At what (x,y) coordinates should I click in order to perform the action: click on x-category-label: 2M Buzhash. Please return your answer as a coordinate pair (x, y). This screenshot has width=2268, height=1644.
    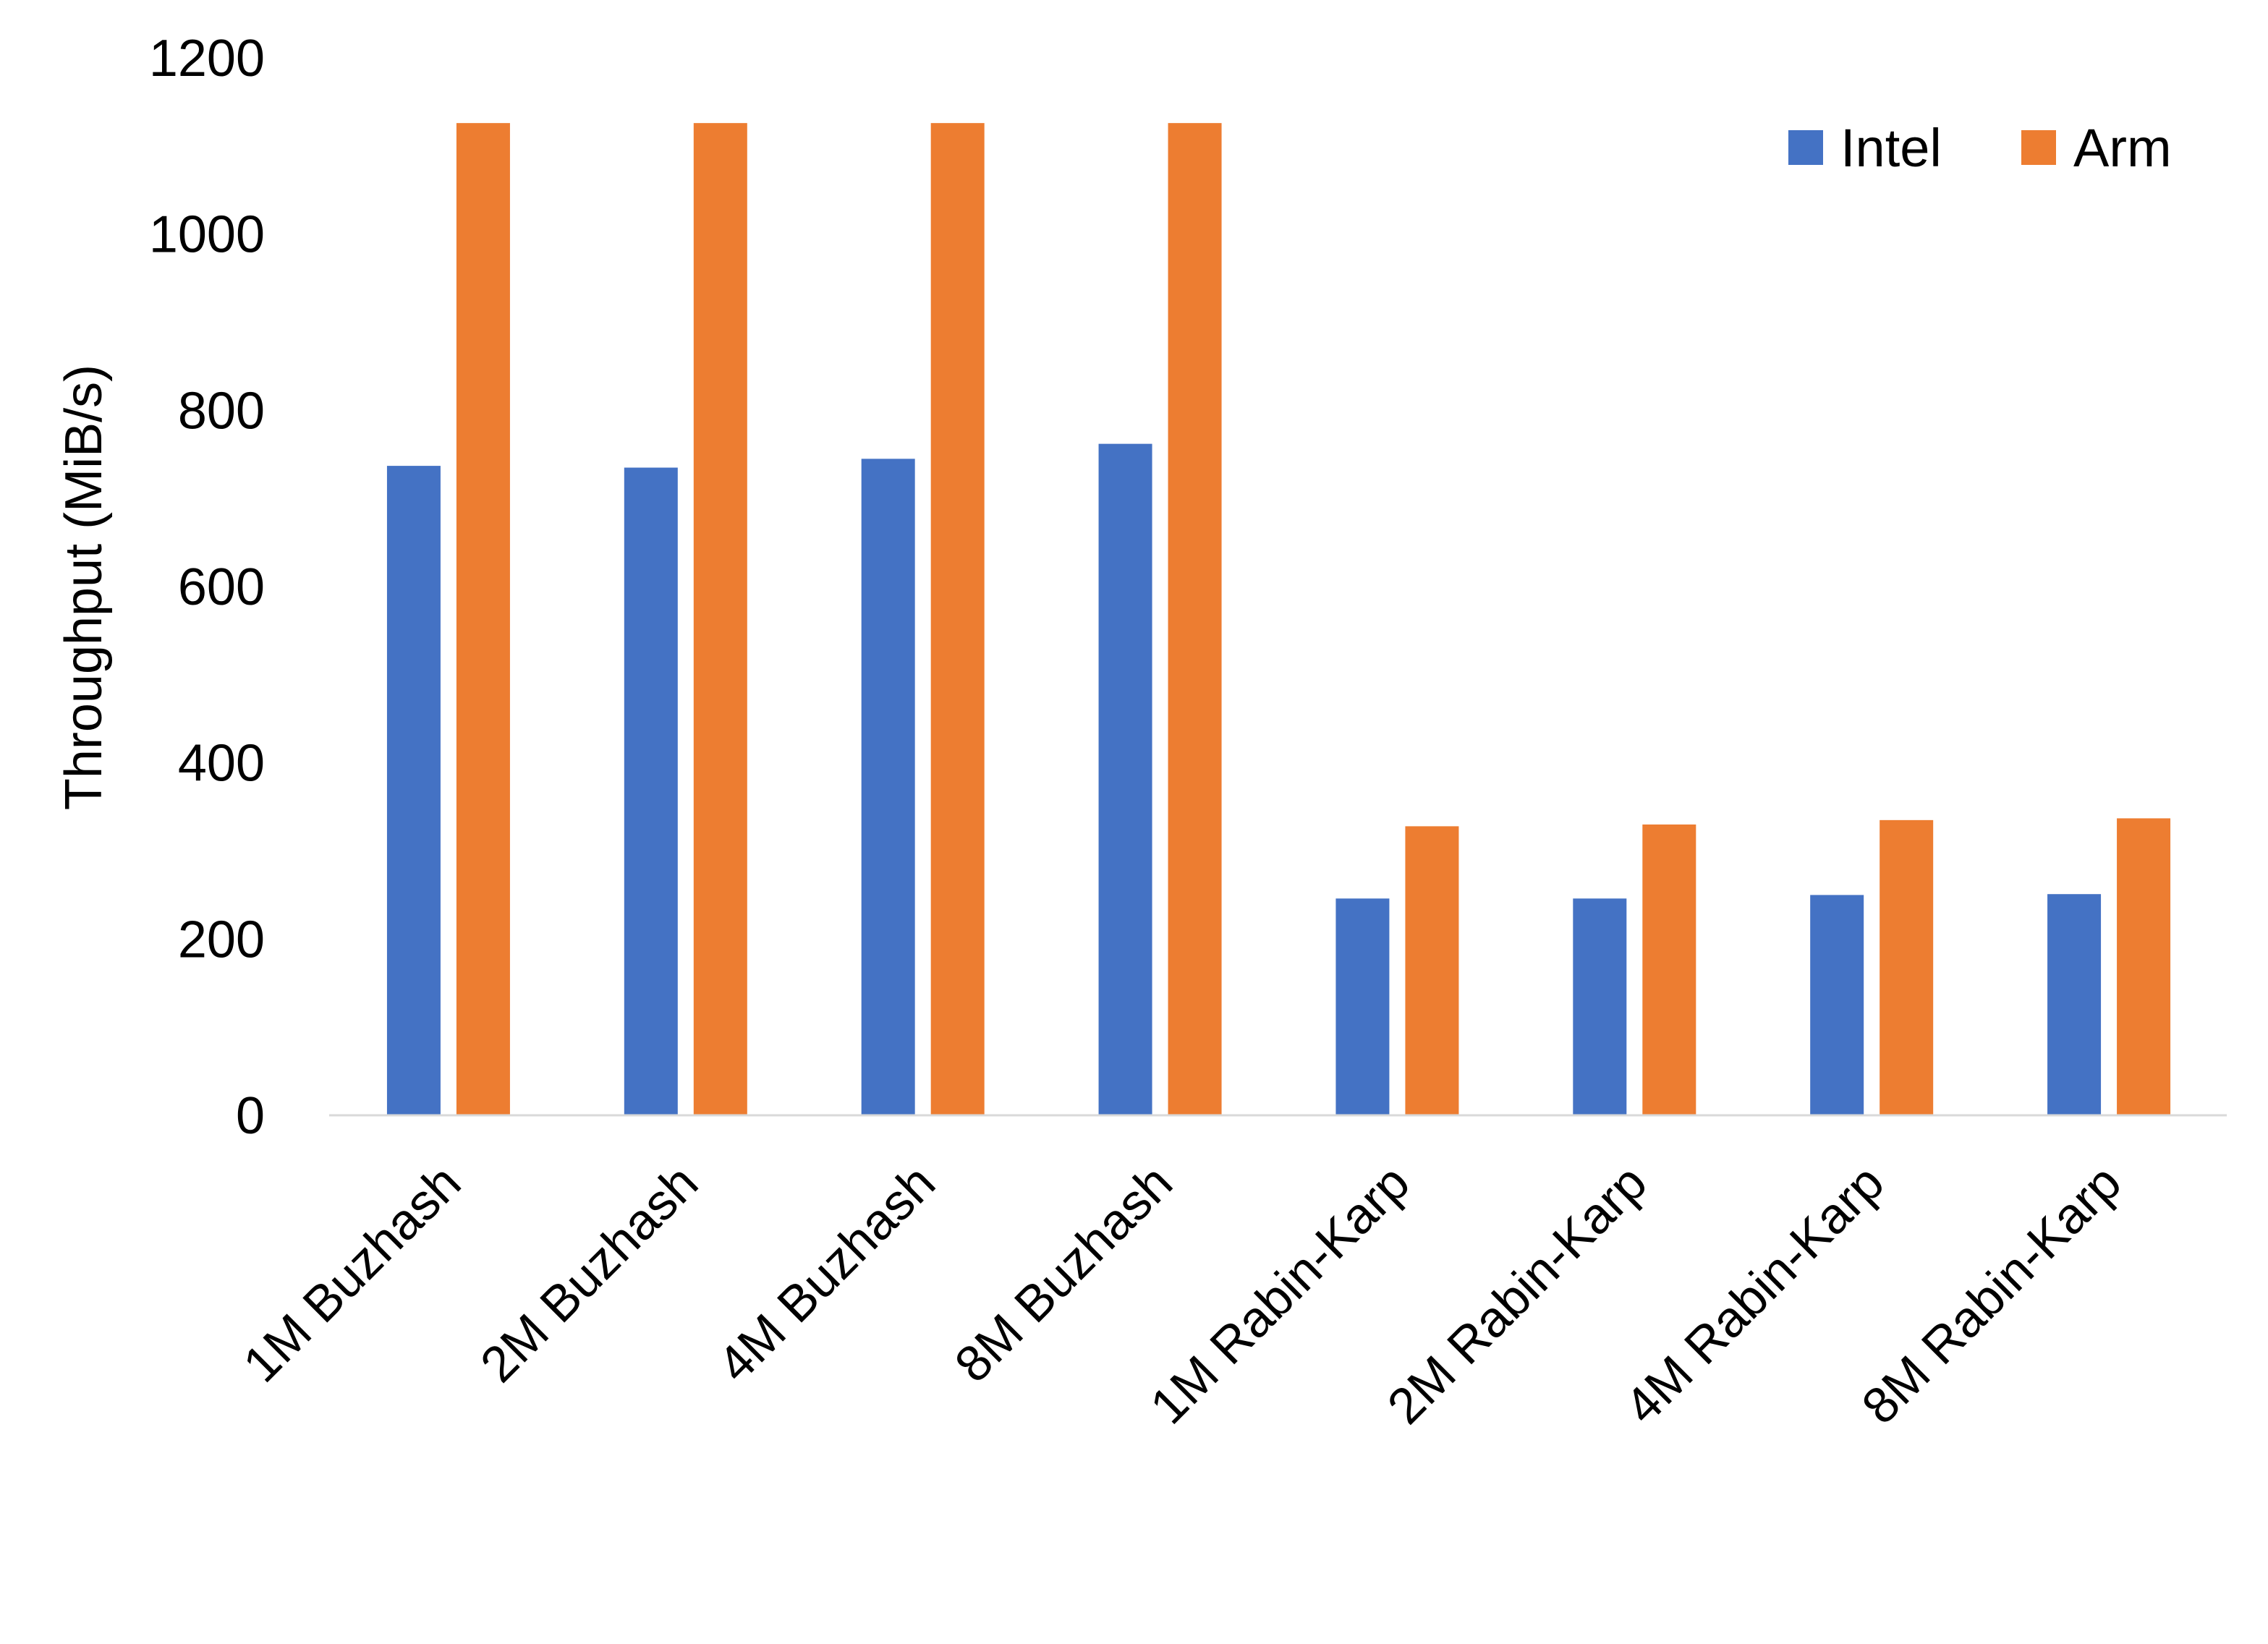
    Looking at the image, I should click on (589, 1273).